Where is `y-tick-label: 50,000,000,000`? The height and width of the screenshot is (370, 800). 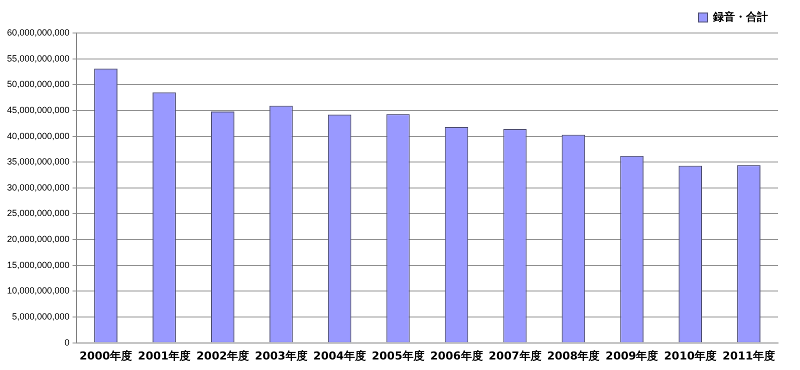 y-tick-label: 50,000,000,000 is located at coordinates (38, 84).